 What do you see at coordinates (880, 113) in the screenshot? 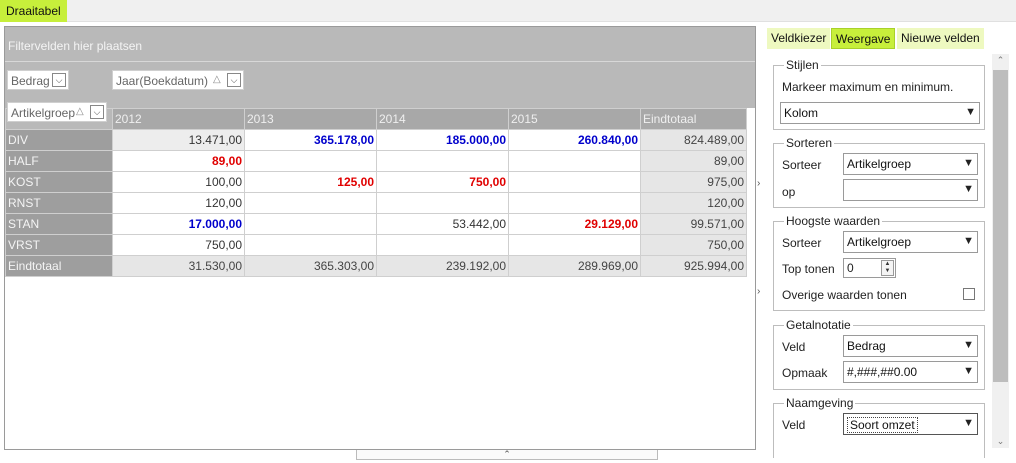
I see `stijlen-select: Kolom ▼` at bounding box center [880, 113].